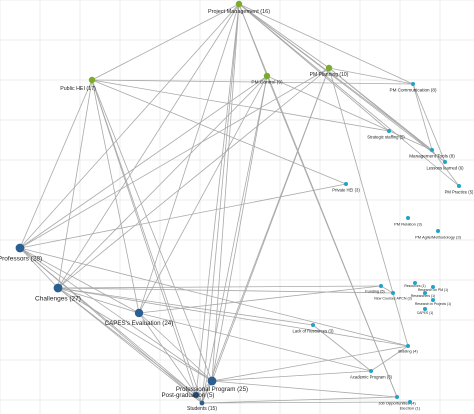  What do you see at coordinates (371, 371) in the screenshot?
I see `node-dot-academic` at bounding box center [371, 371].